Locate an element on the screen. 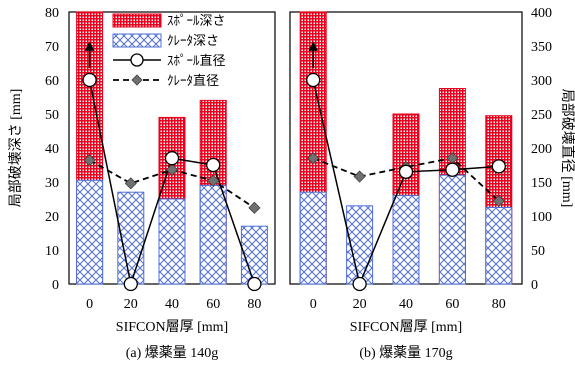  y-left-tick-label: 0 is located at coordinates (55, 285).